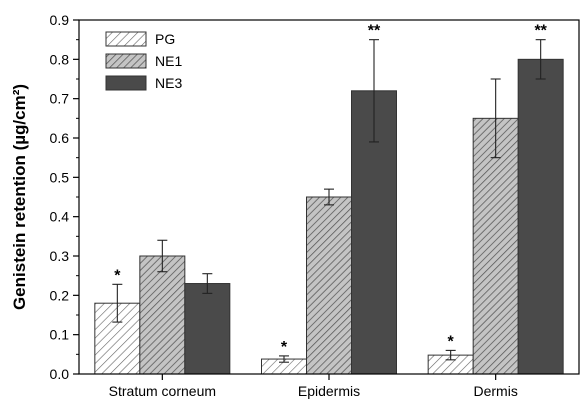 This screenshot has width=581, height=401. I want to click on y-tick-label: 0.2, so click(60, 295).